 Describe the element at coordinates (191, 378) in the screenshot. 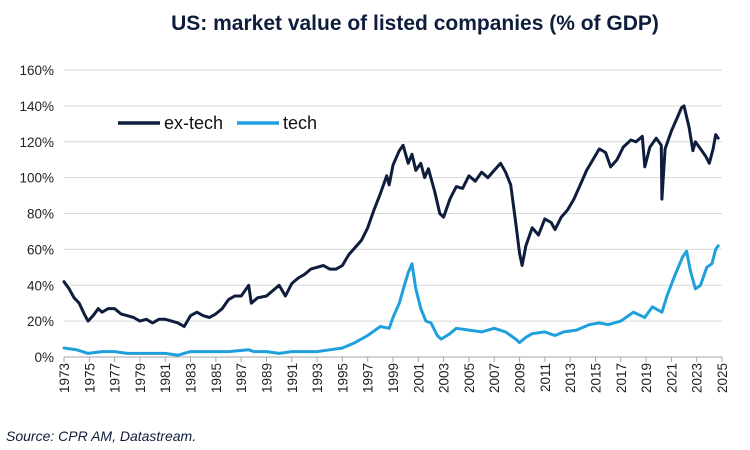

I see `x-tick-label: 1983` at that location.